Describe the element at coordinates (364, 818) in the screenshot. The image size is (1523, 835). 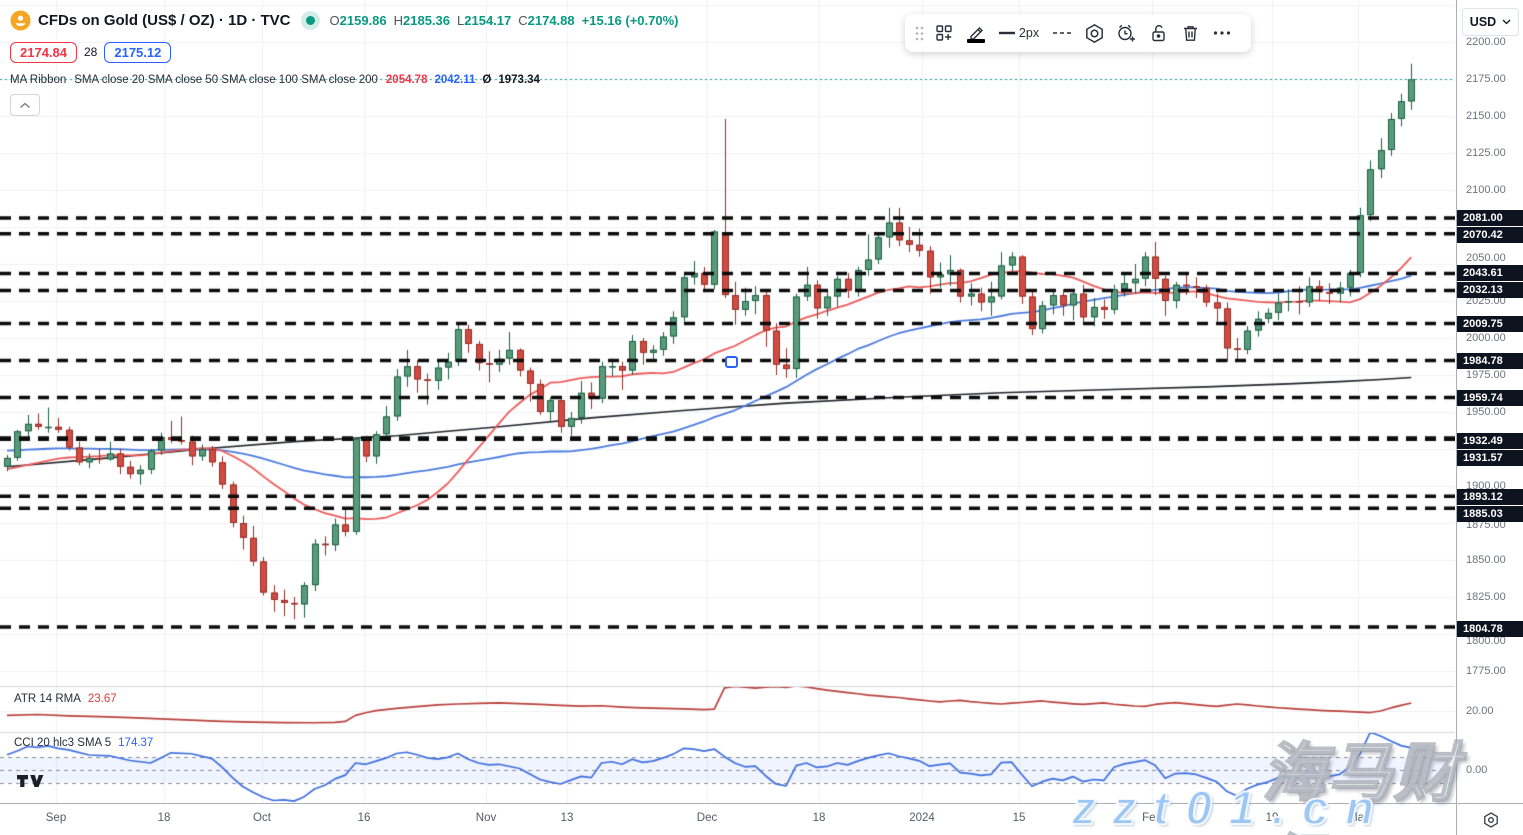
I see `time-axis-label: 16` at that location.